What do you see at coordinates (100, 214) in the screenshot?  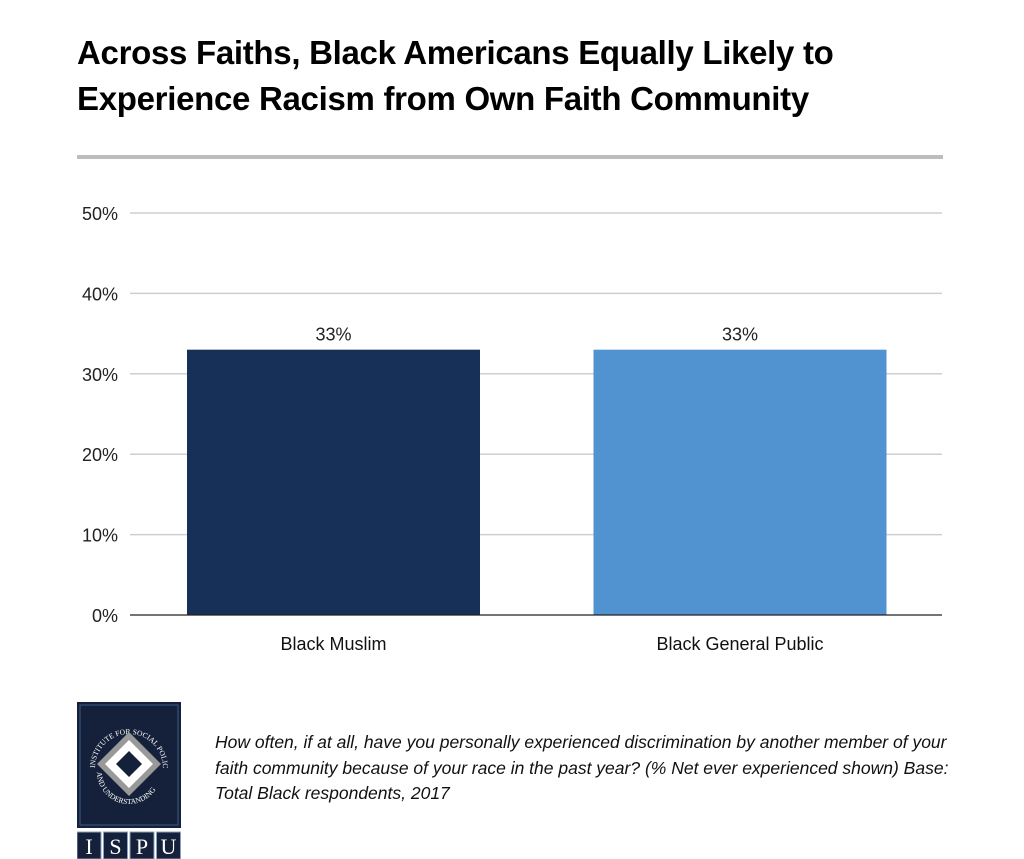 I see `y-tick-label: 50%` at bounding box center [100, 214].